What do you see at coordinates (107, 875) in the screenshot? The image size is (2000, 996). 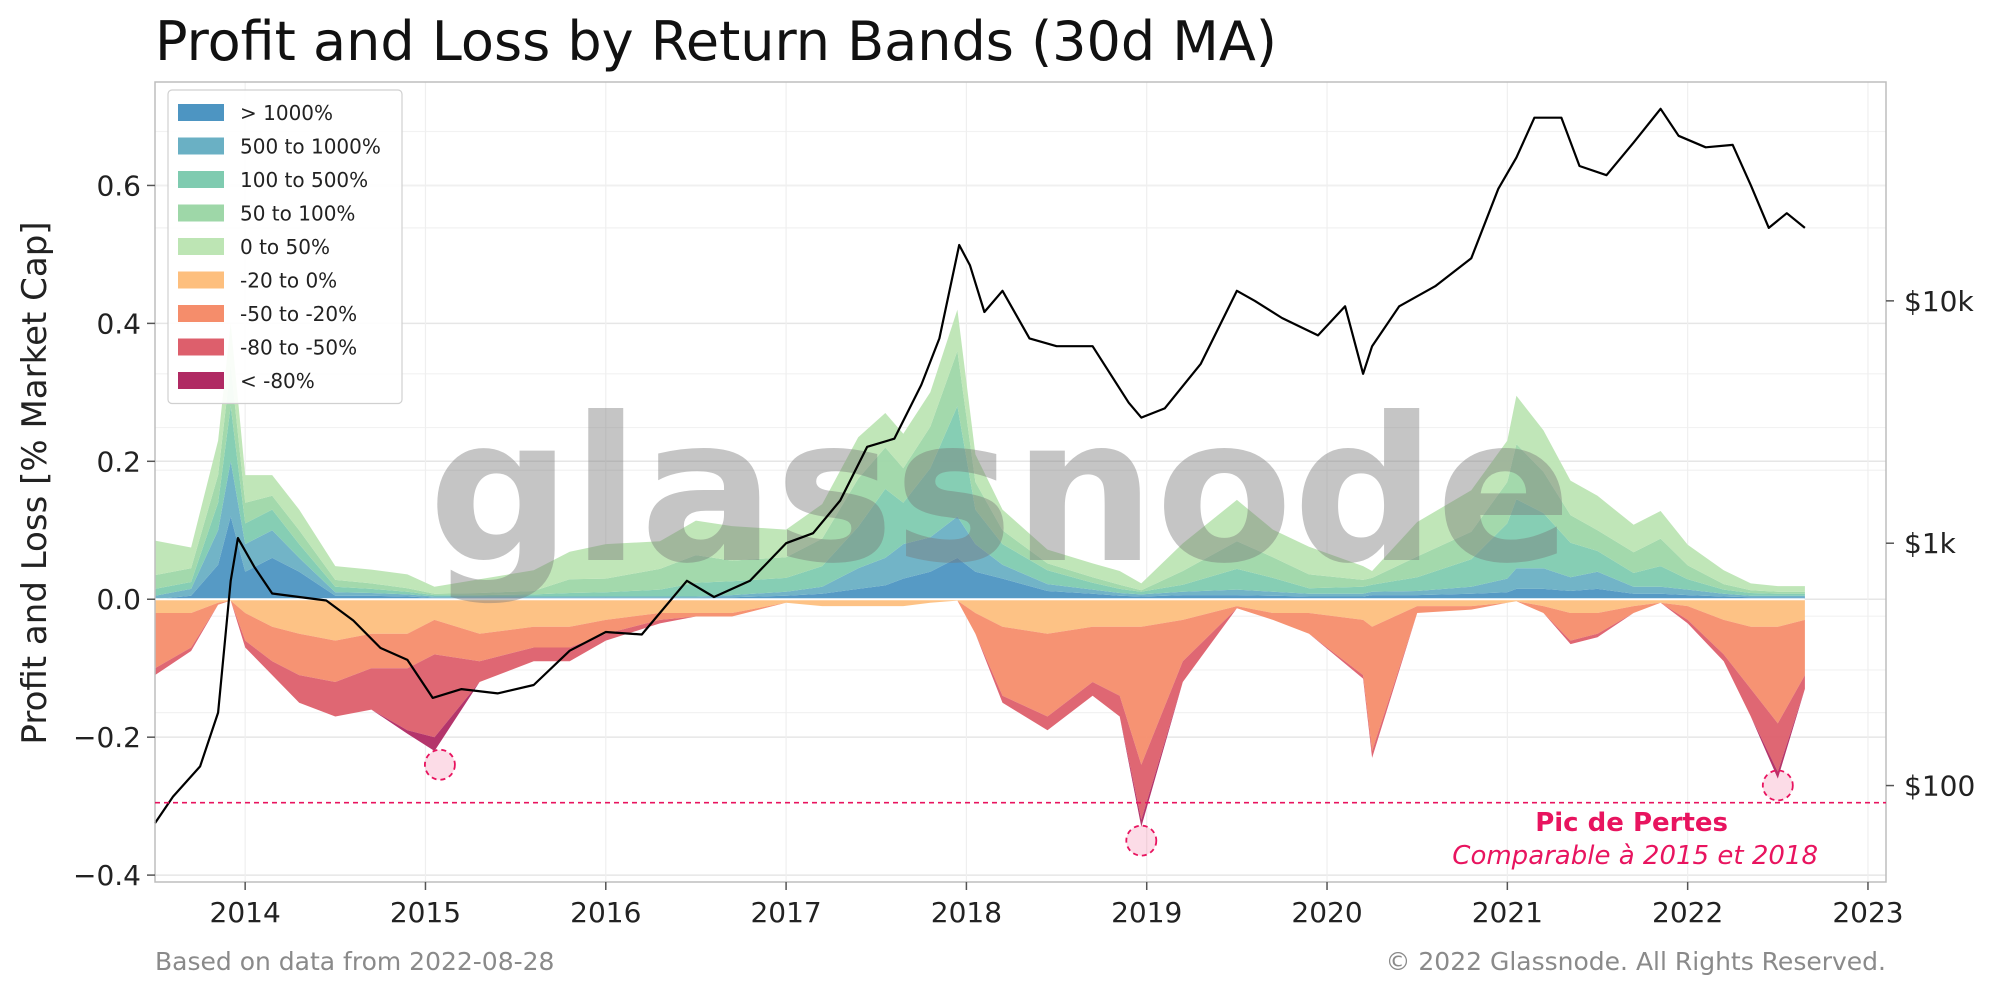 I see `y-tick-label: −0.4` at bounding box center [107, 875].